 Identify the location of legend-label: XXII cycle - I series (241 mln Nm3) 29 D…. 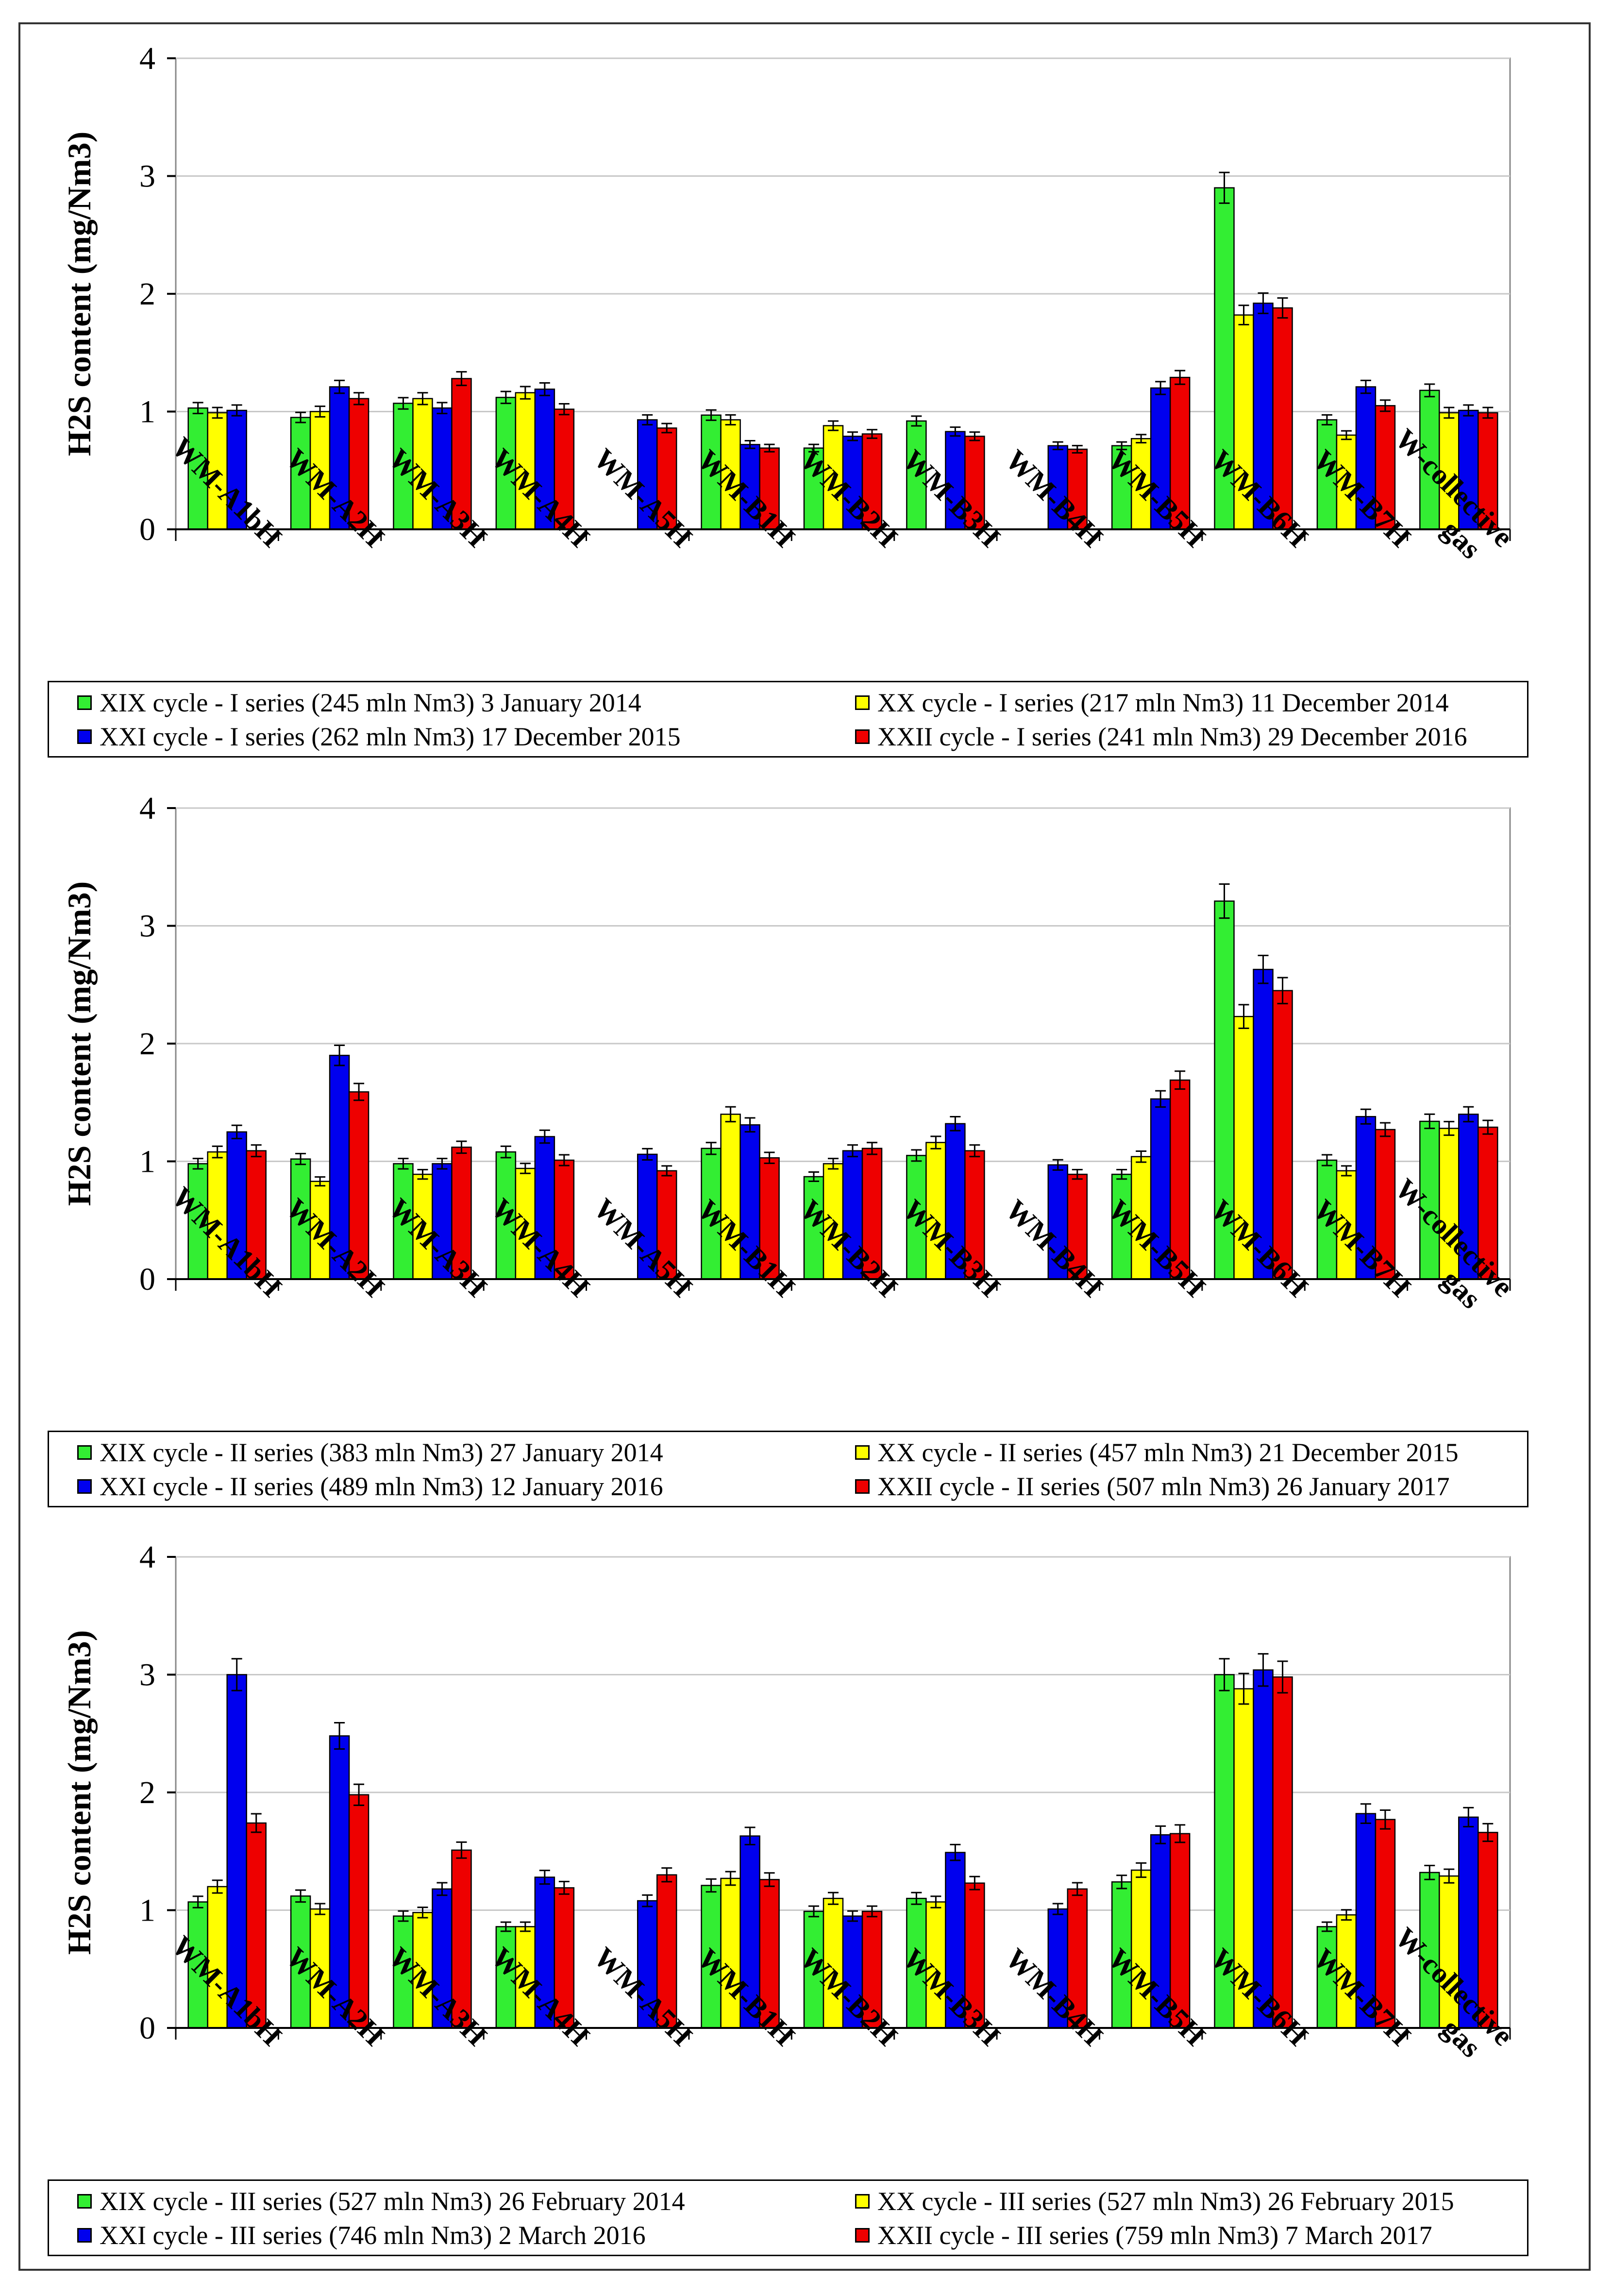
(1172, 737).